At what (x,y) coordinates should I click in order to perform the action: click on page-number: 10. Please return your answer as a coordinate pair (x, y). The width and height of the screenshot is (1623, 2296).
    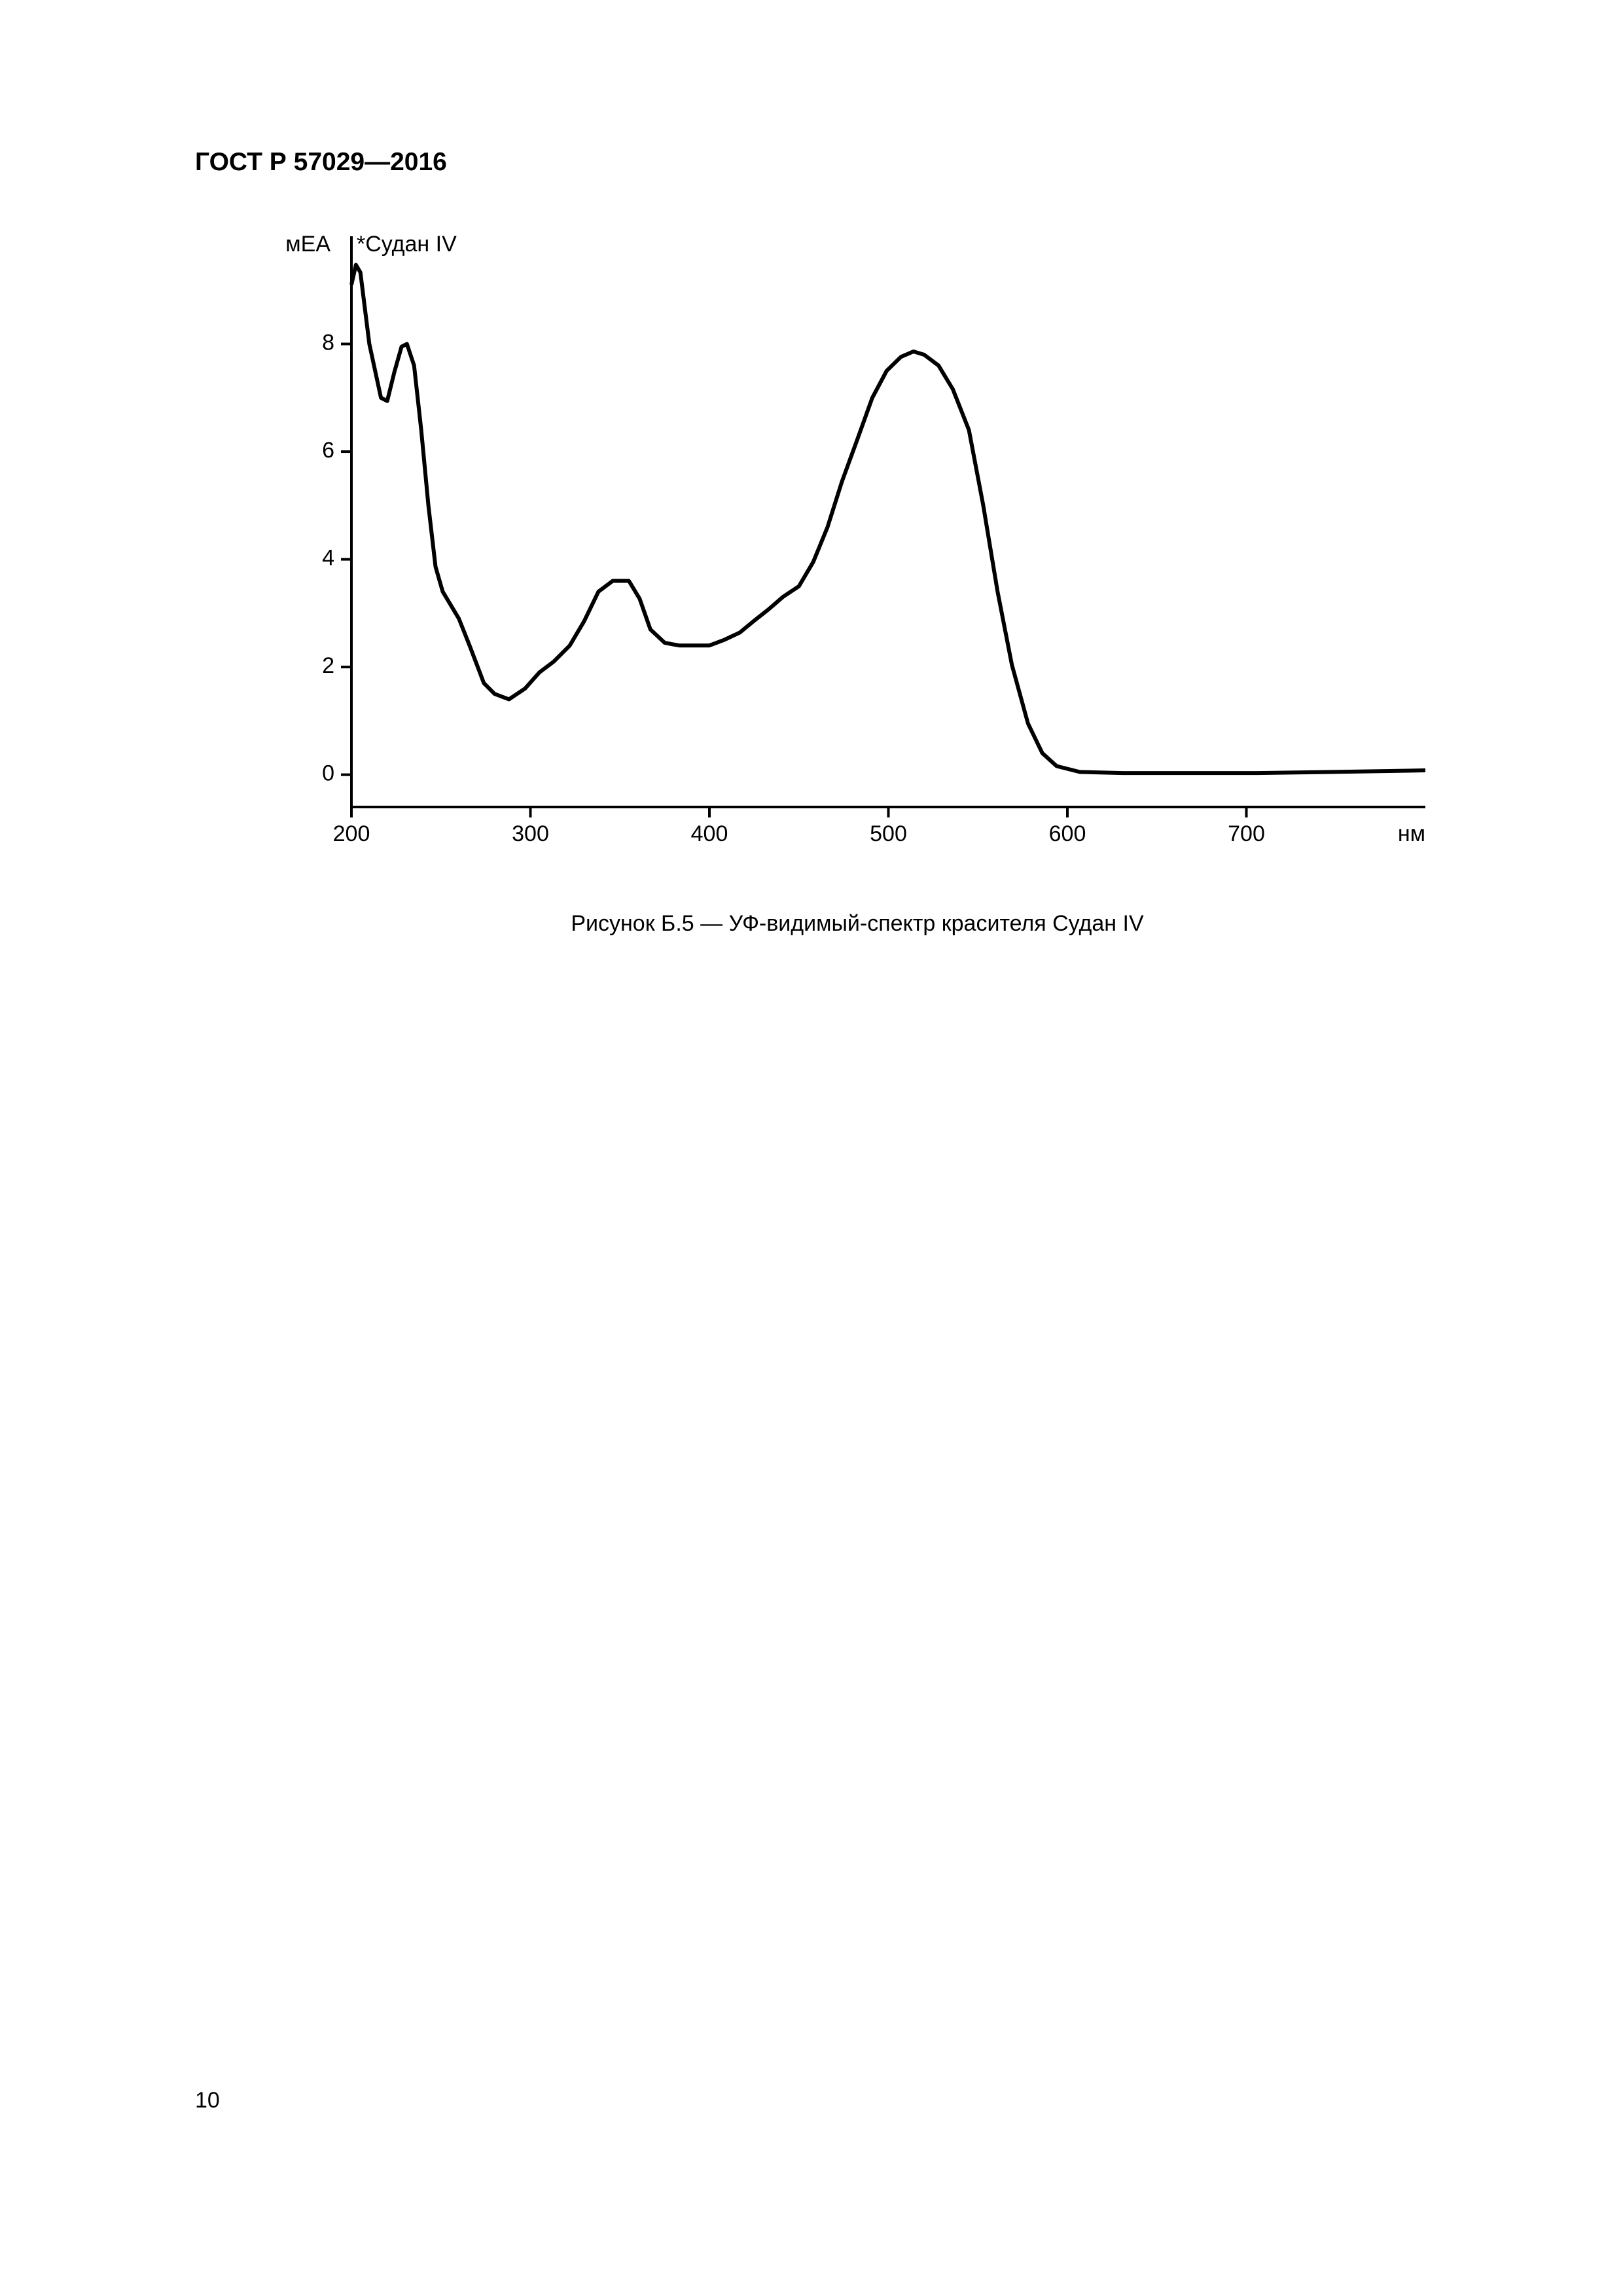
    Looking at the image, I should click on (207, 2100).